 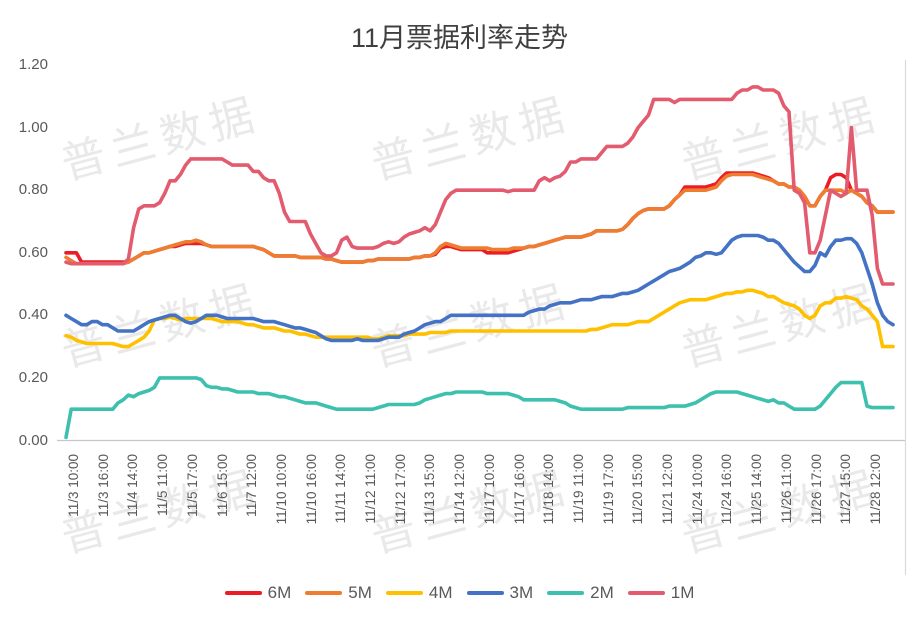 What do you see at coordinates (646, 593) in the screenshot?
I see `legend-swatch-1M` at bounding box center [646, 593].